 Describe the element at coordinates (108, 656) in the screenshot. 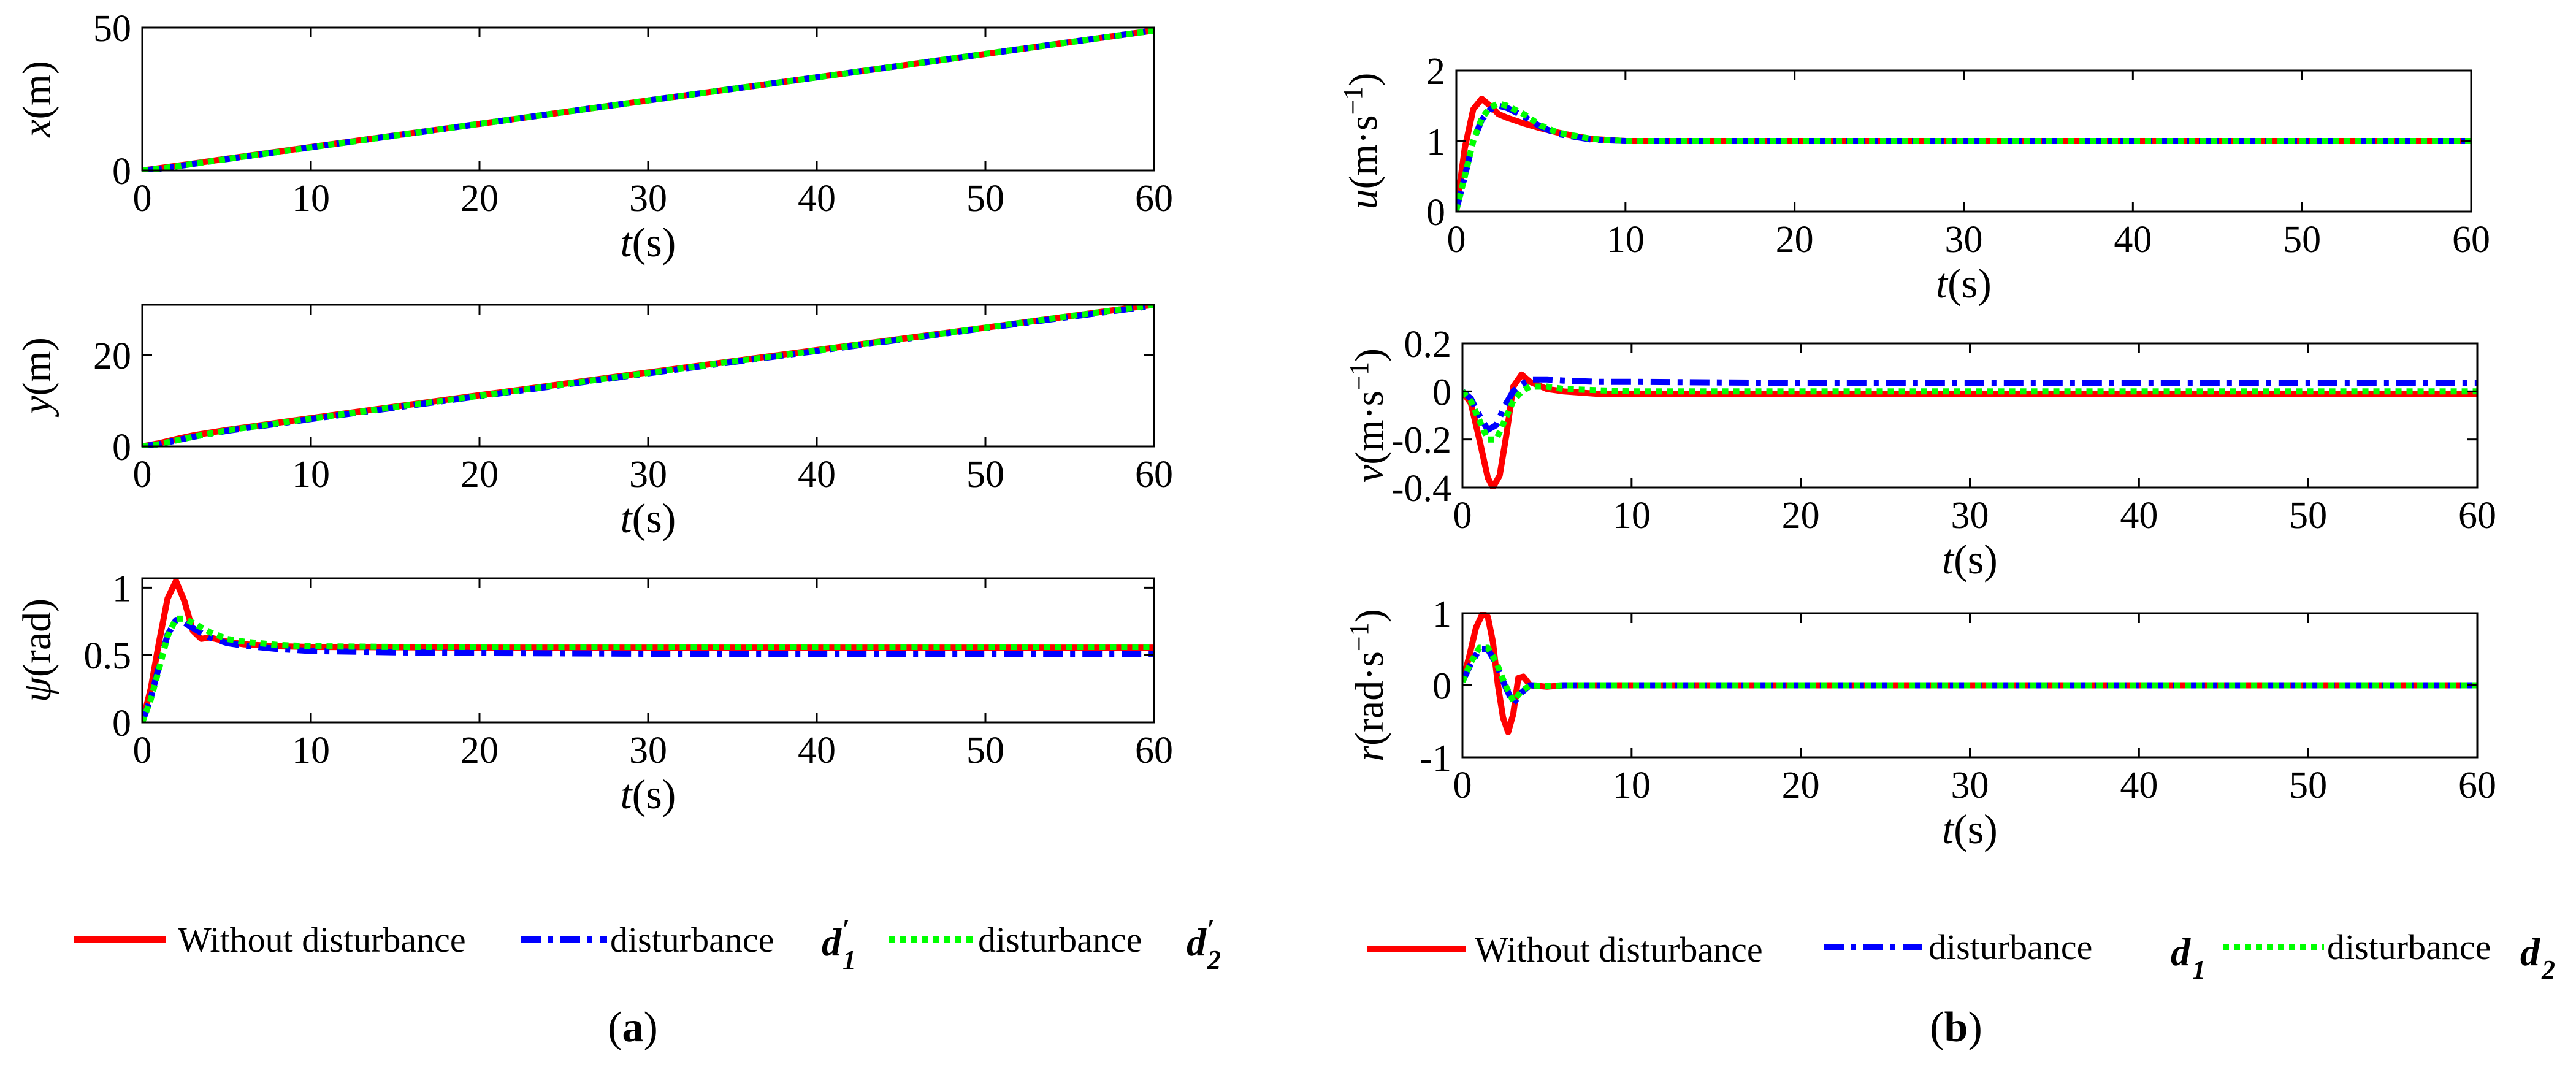

I see `y-tick-label: 0.5` at that location.